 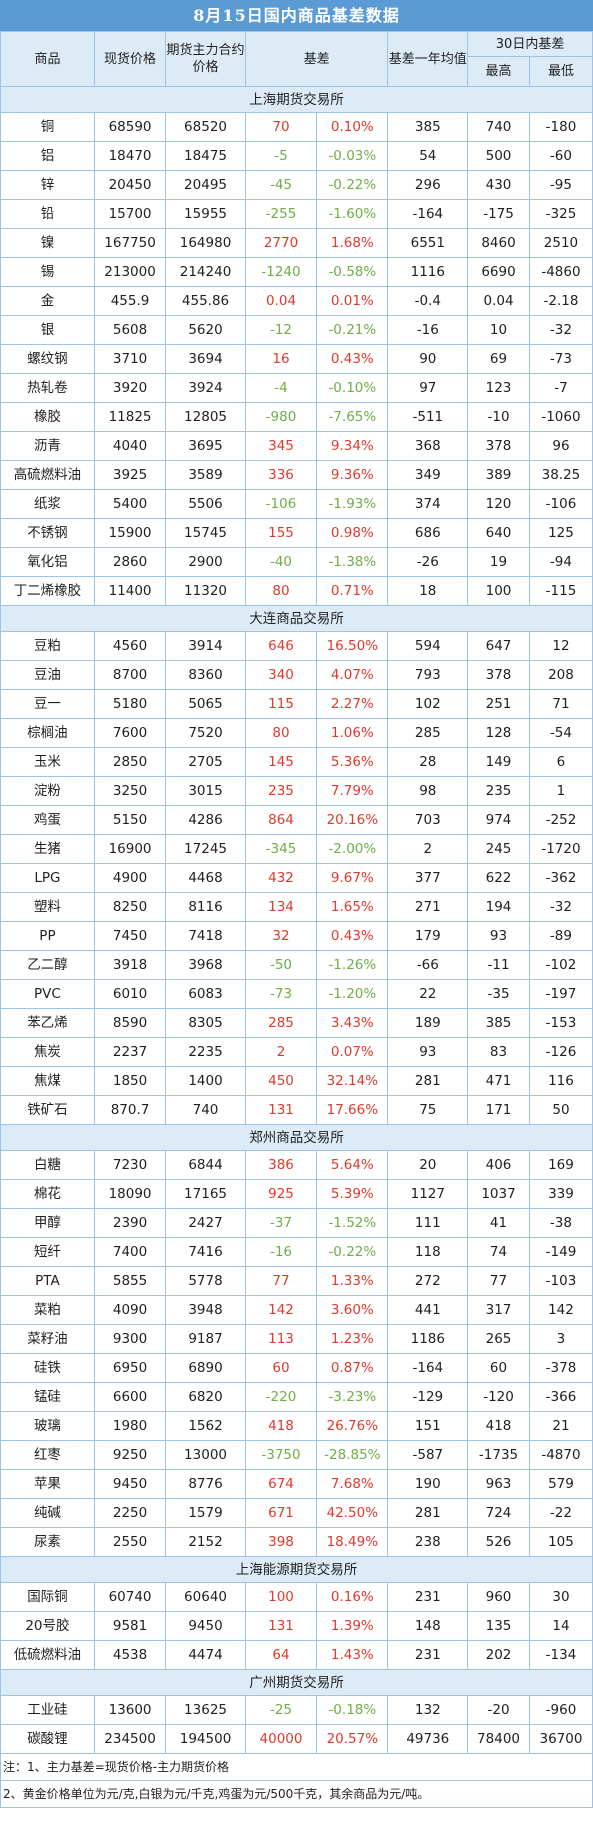 I want to click on low-cell: -32, so click(x=560, y=330).